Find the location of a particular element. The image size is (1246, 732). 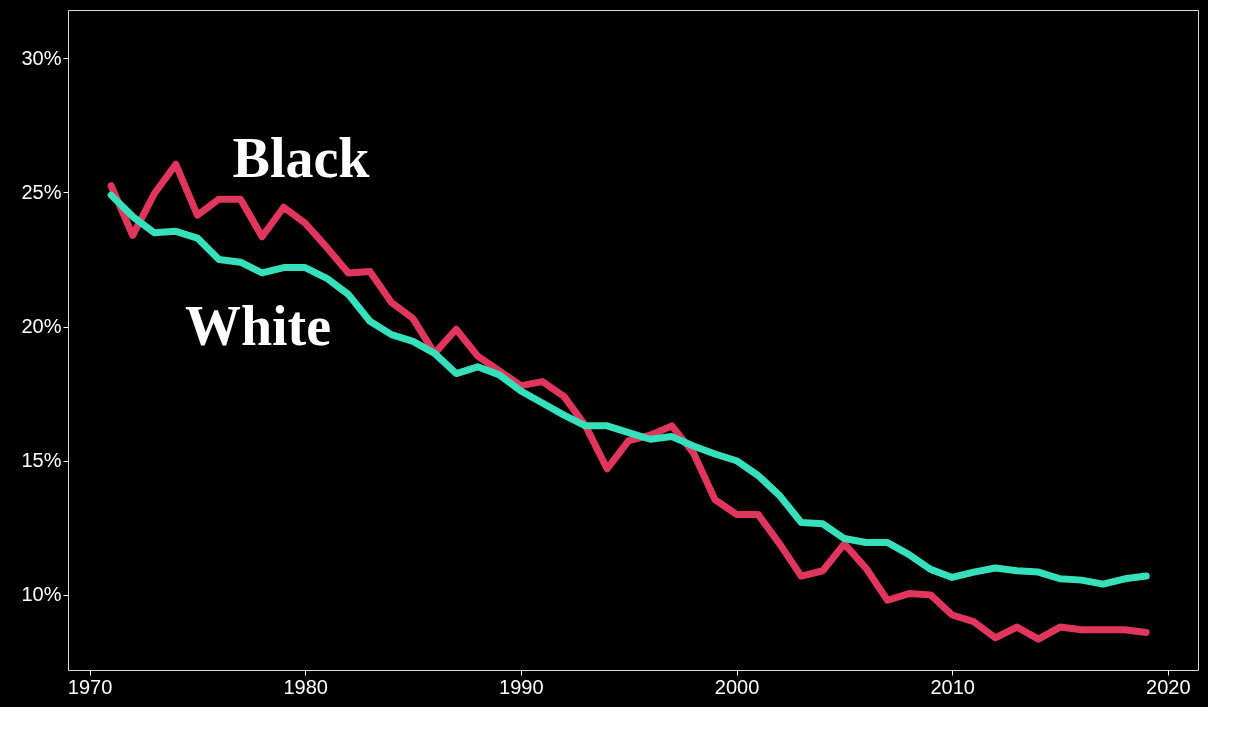

x-tick-label: 2000 is located at coordinates (737, 686).